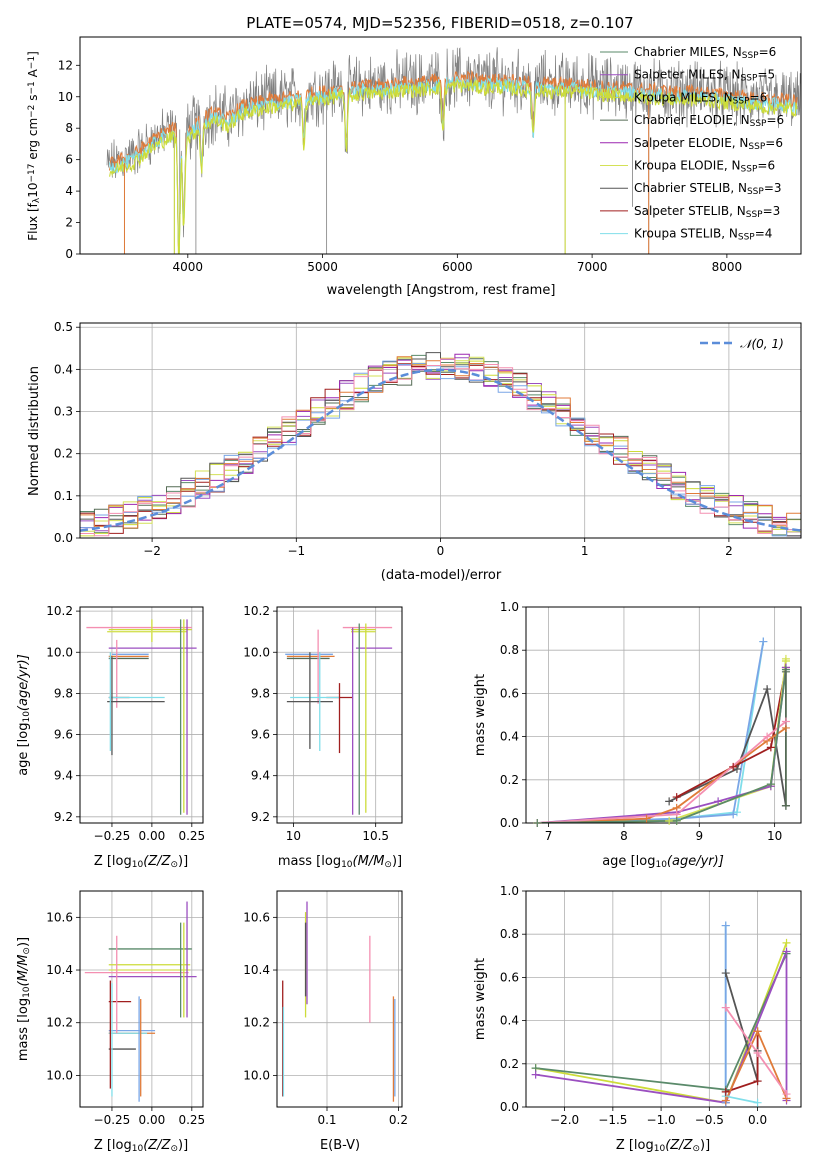 This screenshot has width=819, height=1170. I want to click on spectrum-y-label-part: λ, so click(37, 200).